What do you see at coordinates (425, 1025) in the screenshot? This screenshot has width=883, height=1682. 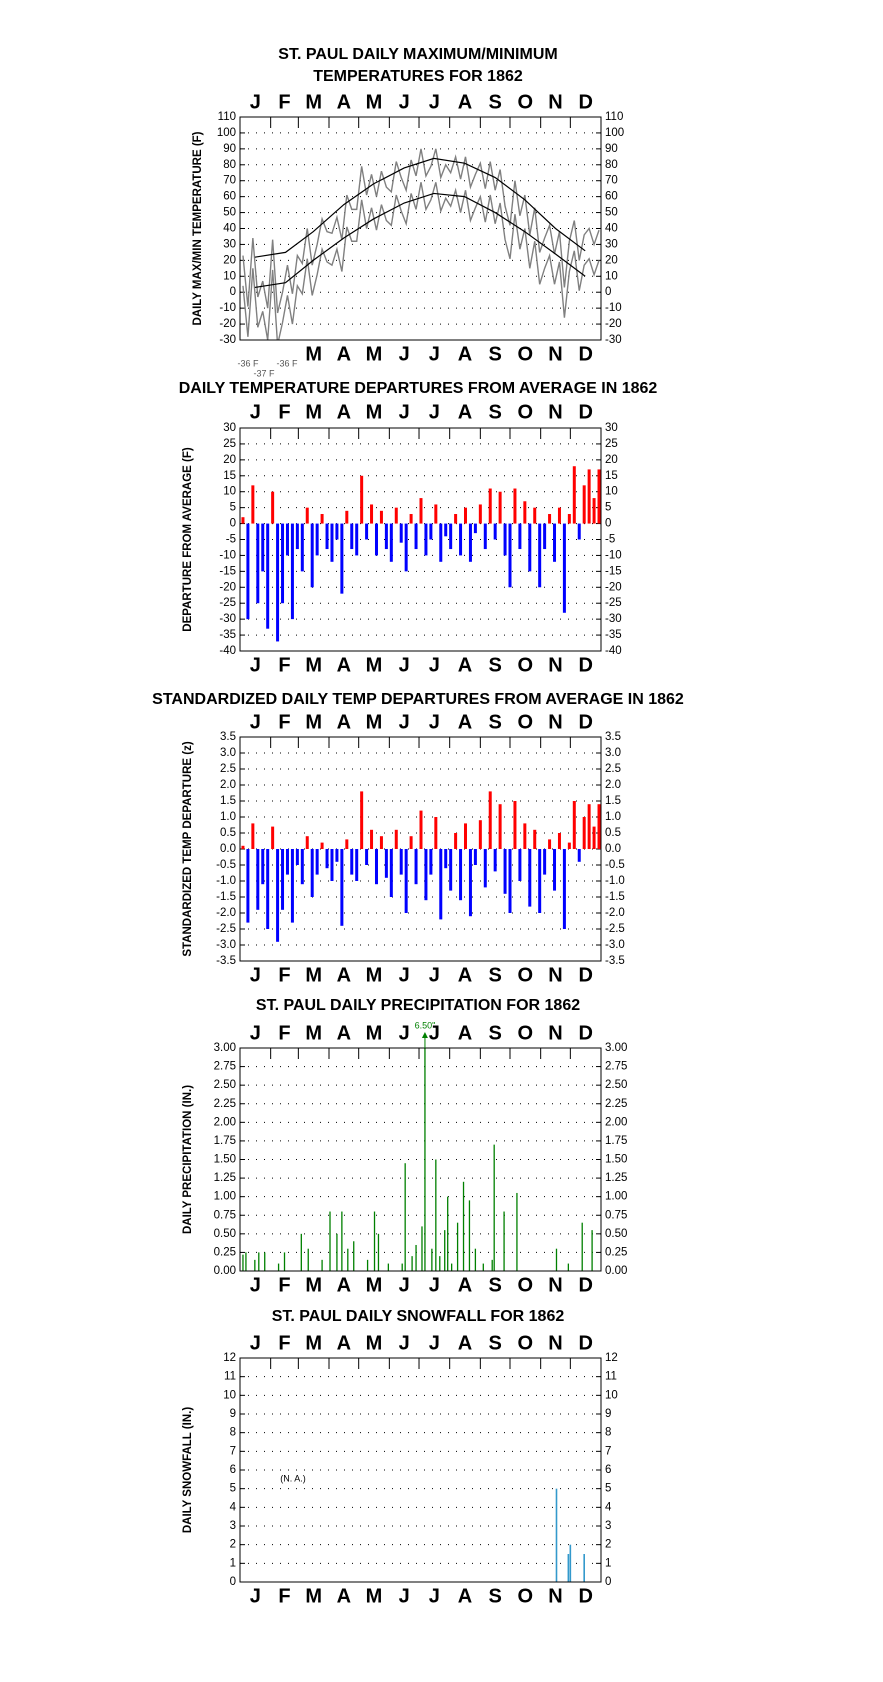 I see `annotation: 6.50"` at bounding box center [425, 1025].